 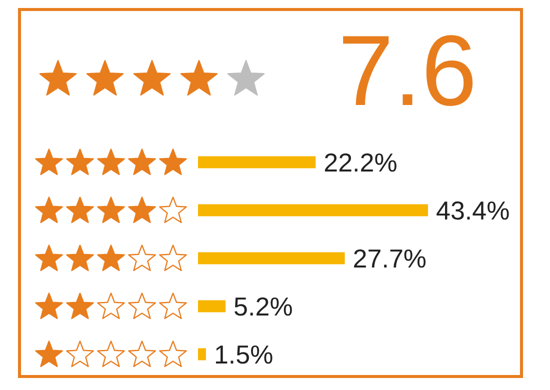 What do you see at coordinates (389, 258) in the screenshot?
I see `data-label: 27.7%` at bounding box center [389, 258].